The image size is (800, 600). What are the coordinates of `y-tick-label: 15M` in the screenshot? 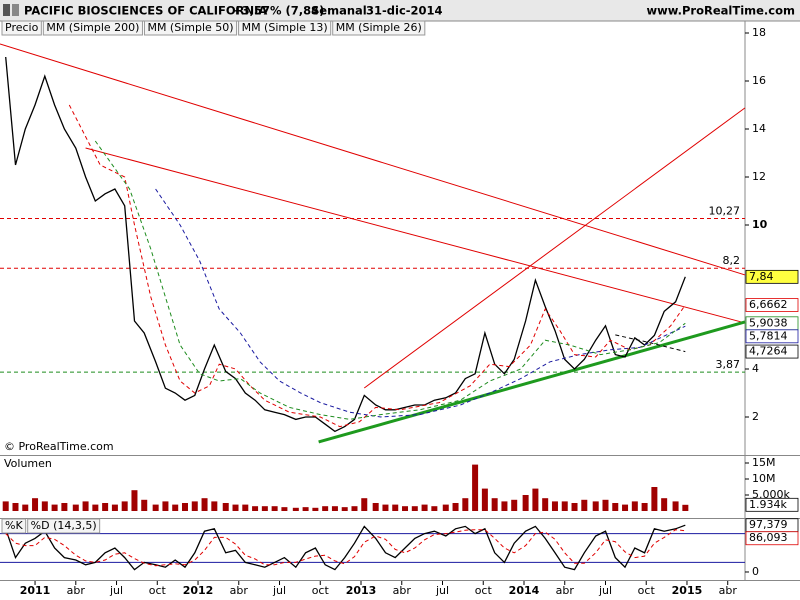 It's located at (764, 462).